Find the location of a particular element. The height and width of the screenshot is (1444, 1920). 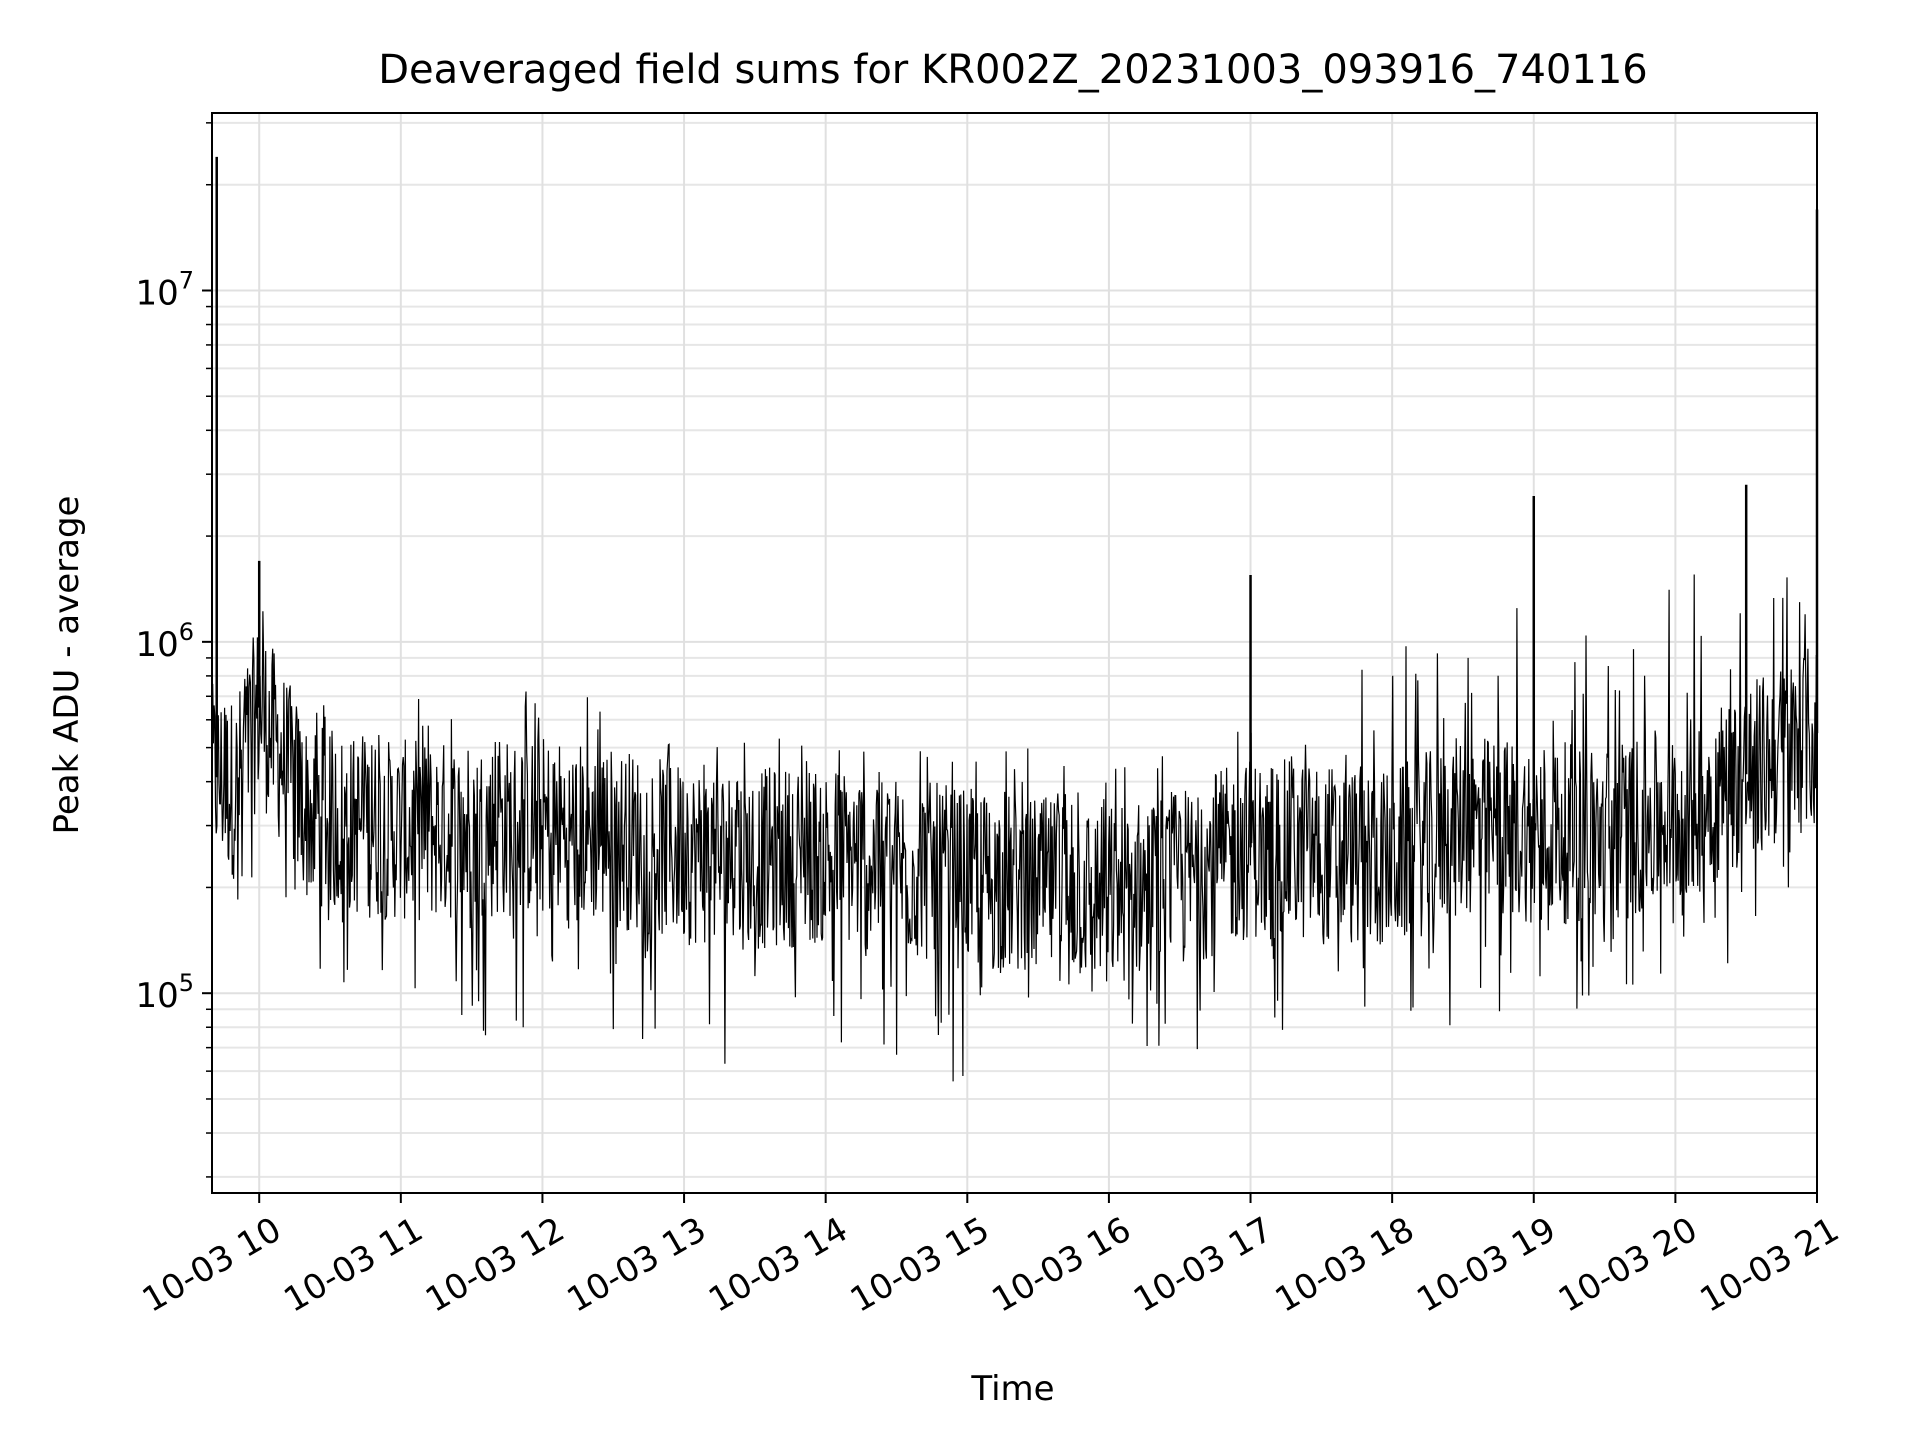

x-tick-label: 10-03 15 is located at coordinates (920, 1265).